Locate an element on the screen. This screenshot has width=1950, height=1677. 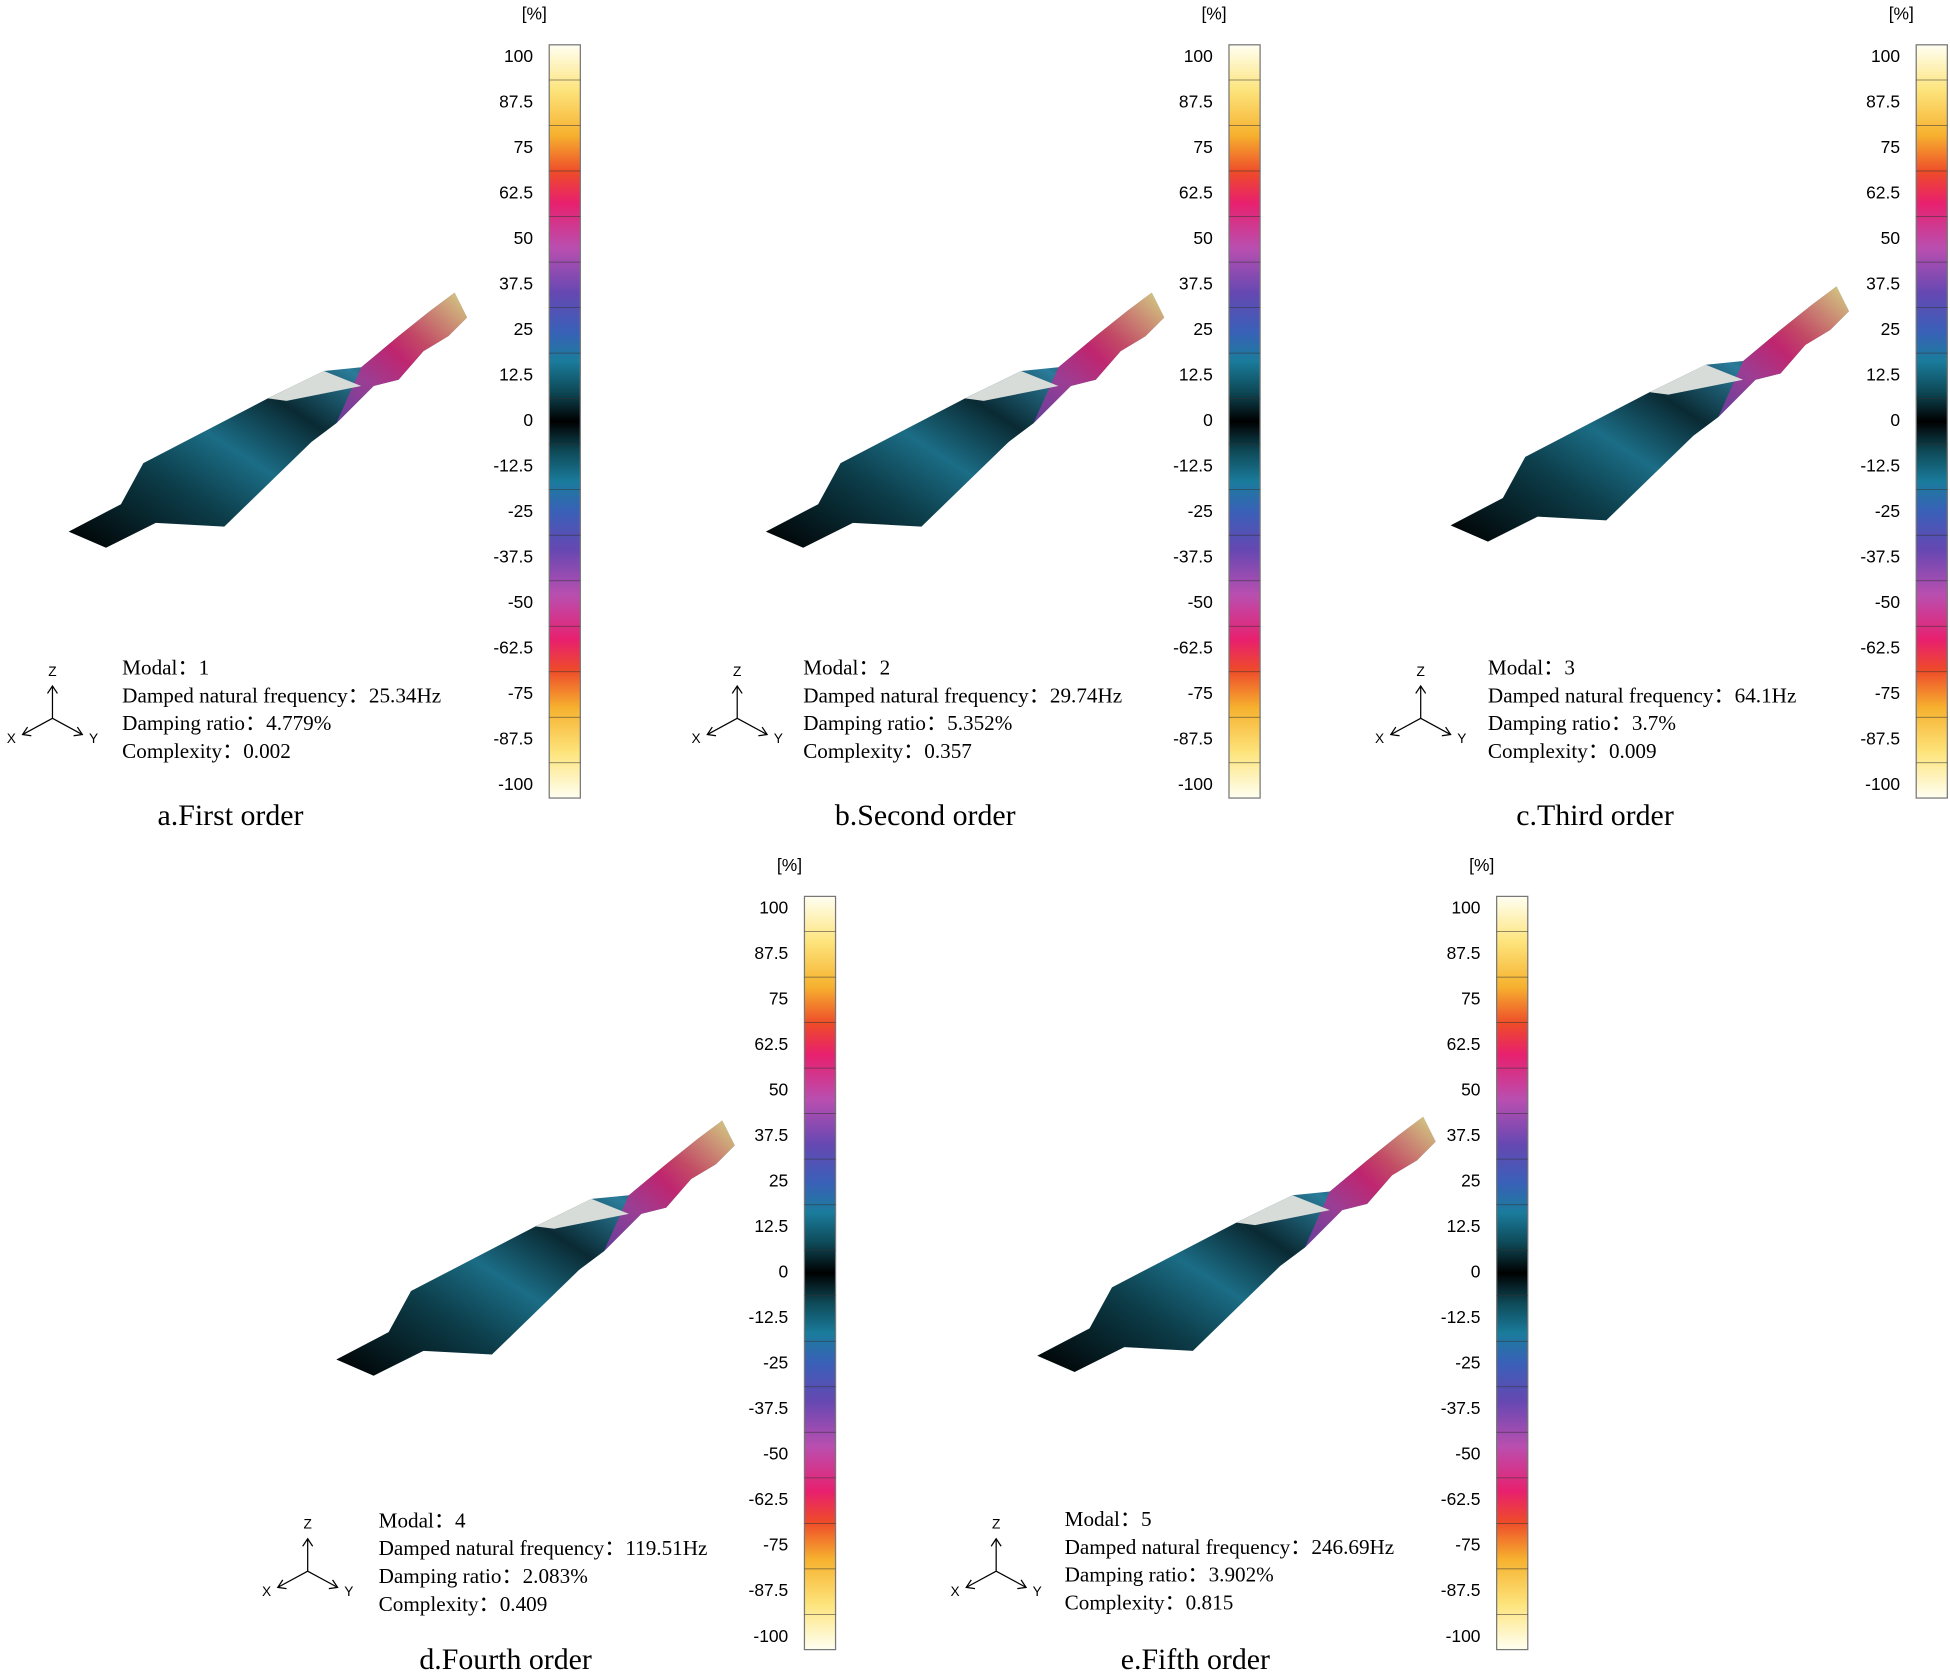
colorbar-tick-label: 25 is located at coordinates (1890, 329).